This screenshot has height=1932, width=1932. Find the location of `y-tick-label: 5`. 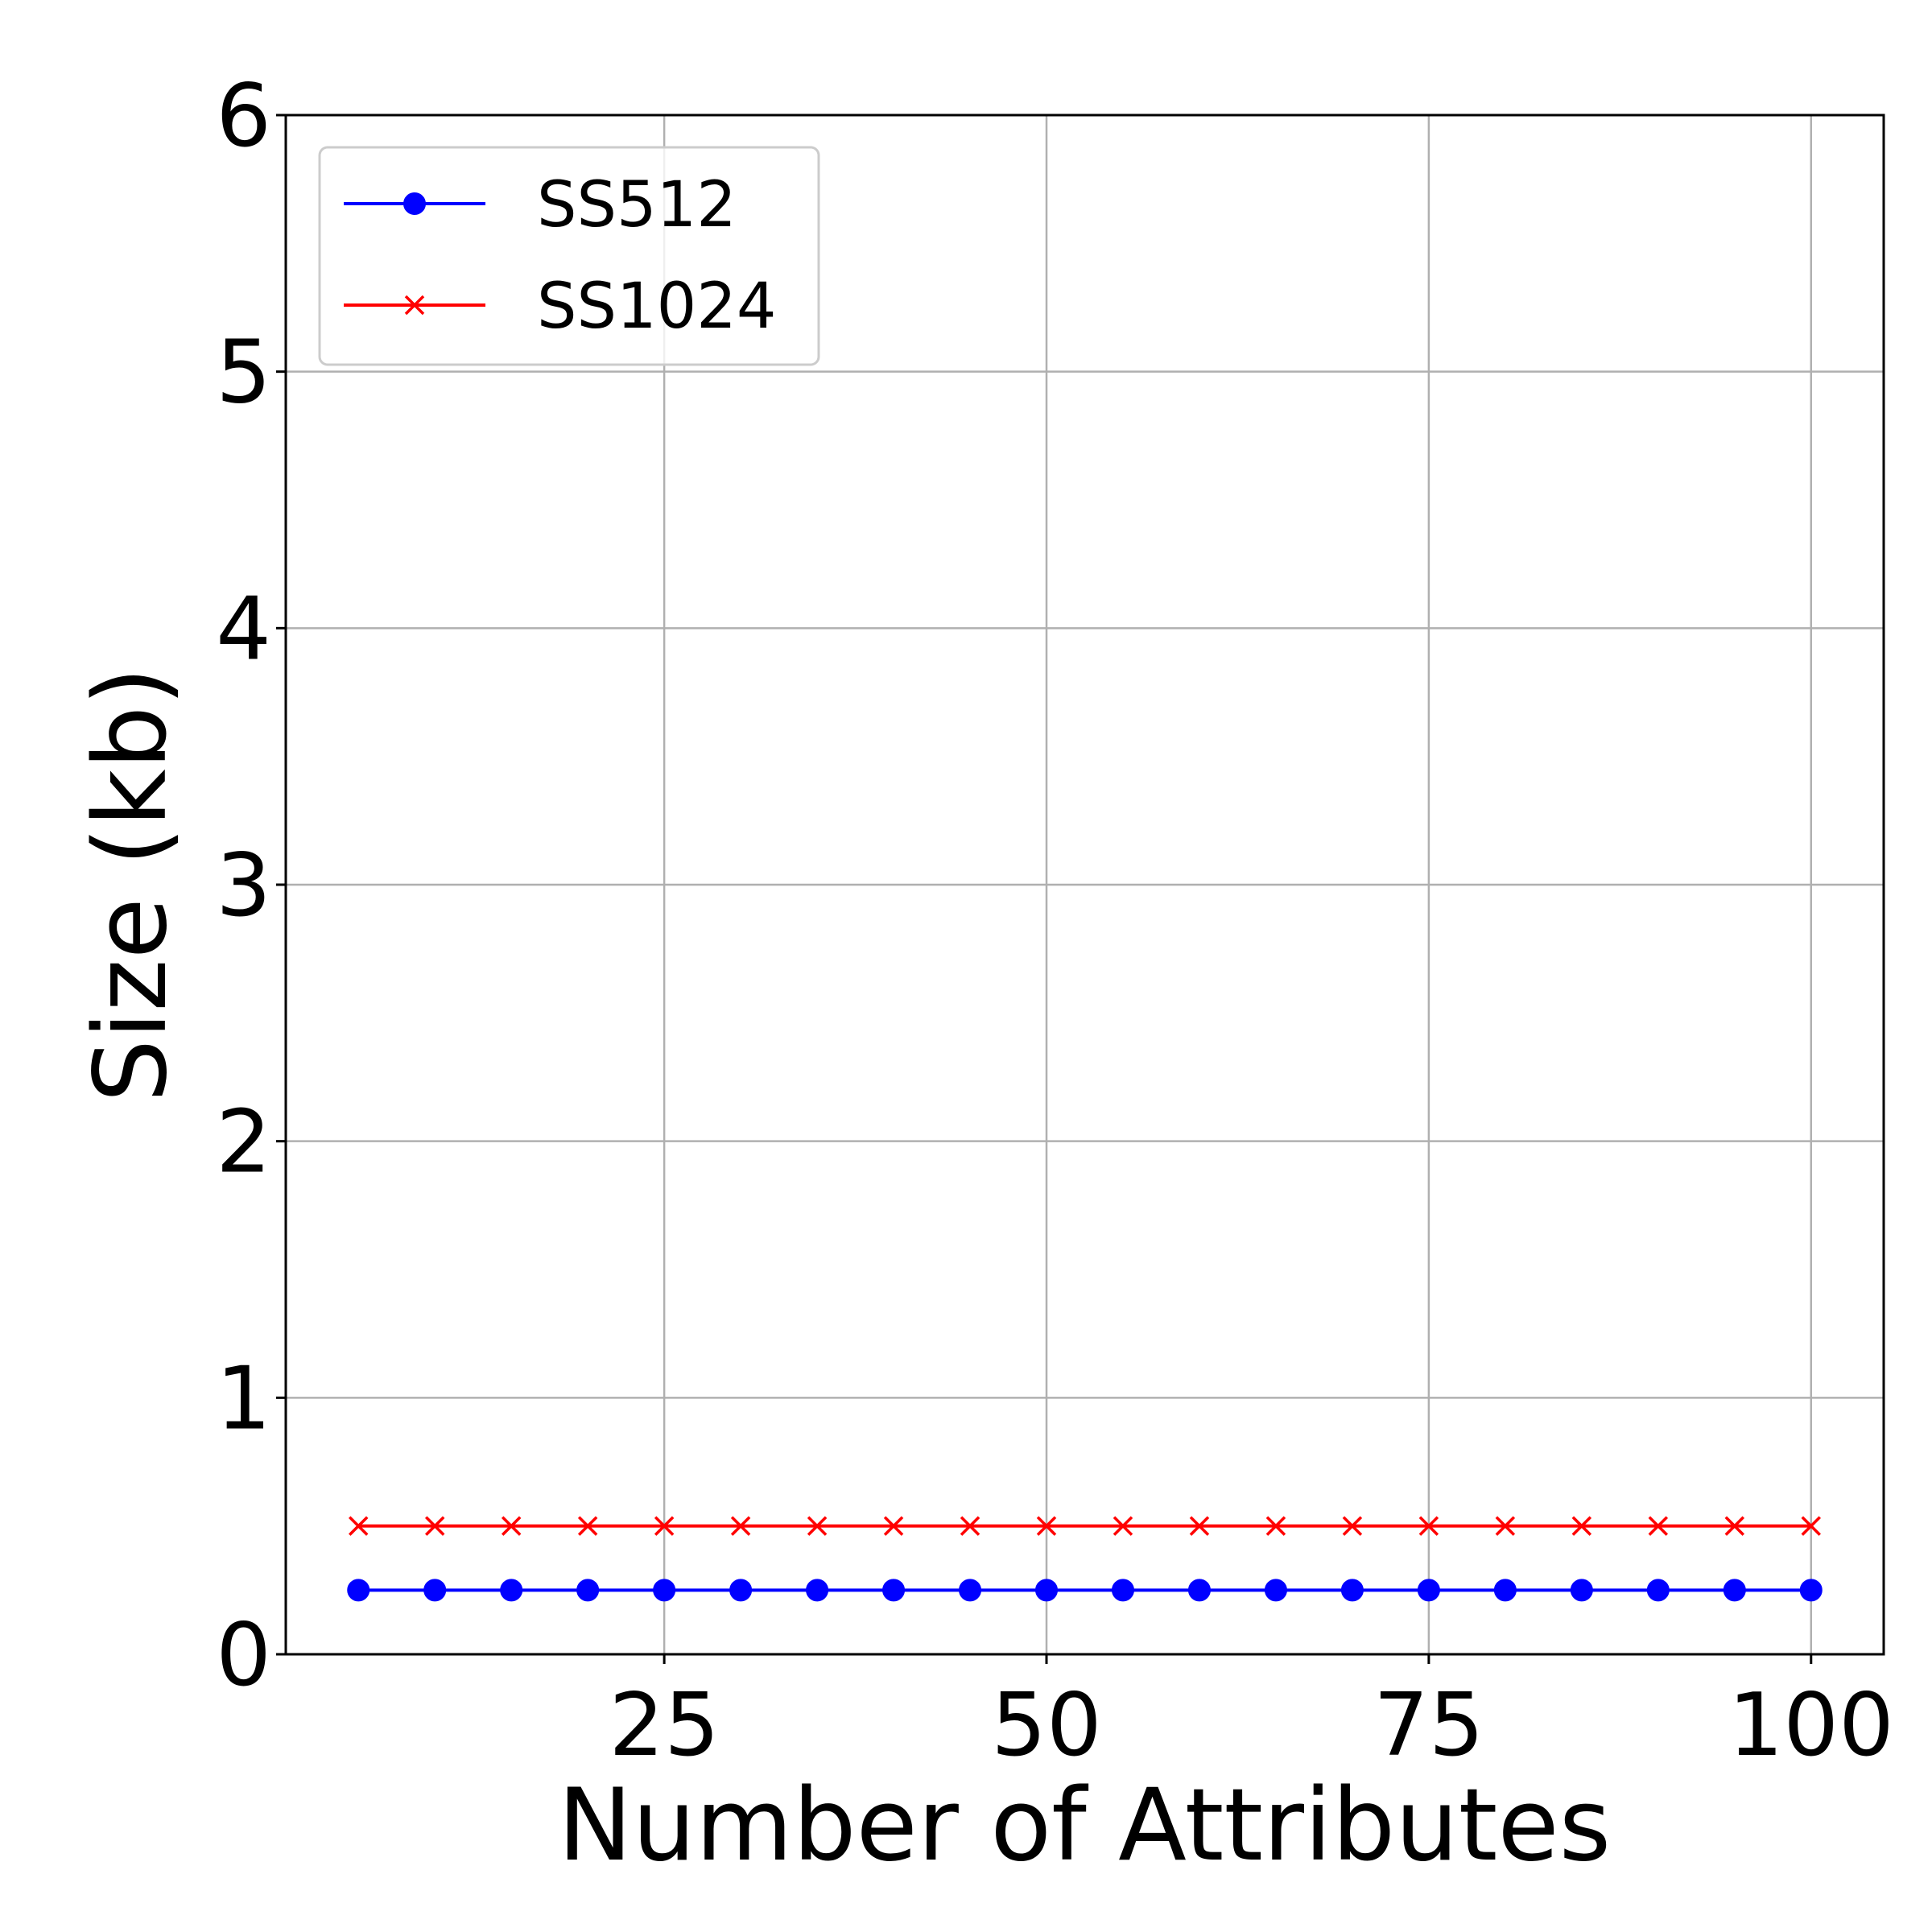

y-tick-label: 5 is located at coordinates (243, 373).